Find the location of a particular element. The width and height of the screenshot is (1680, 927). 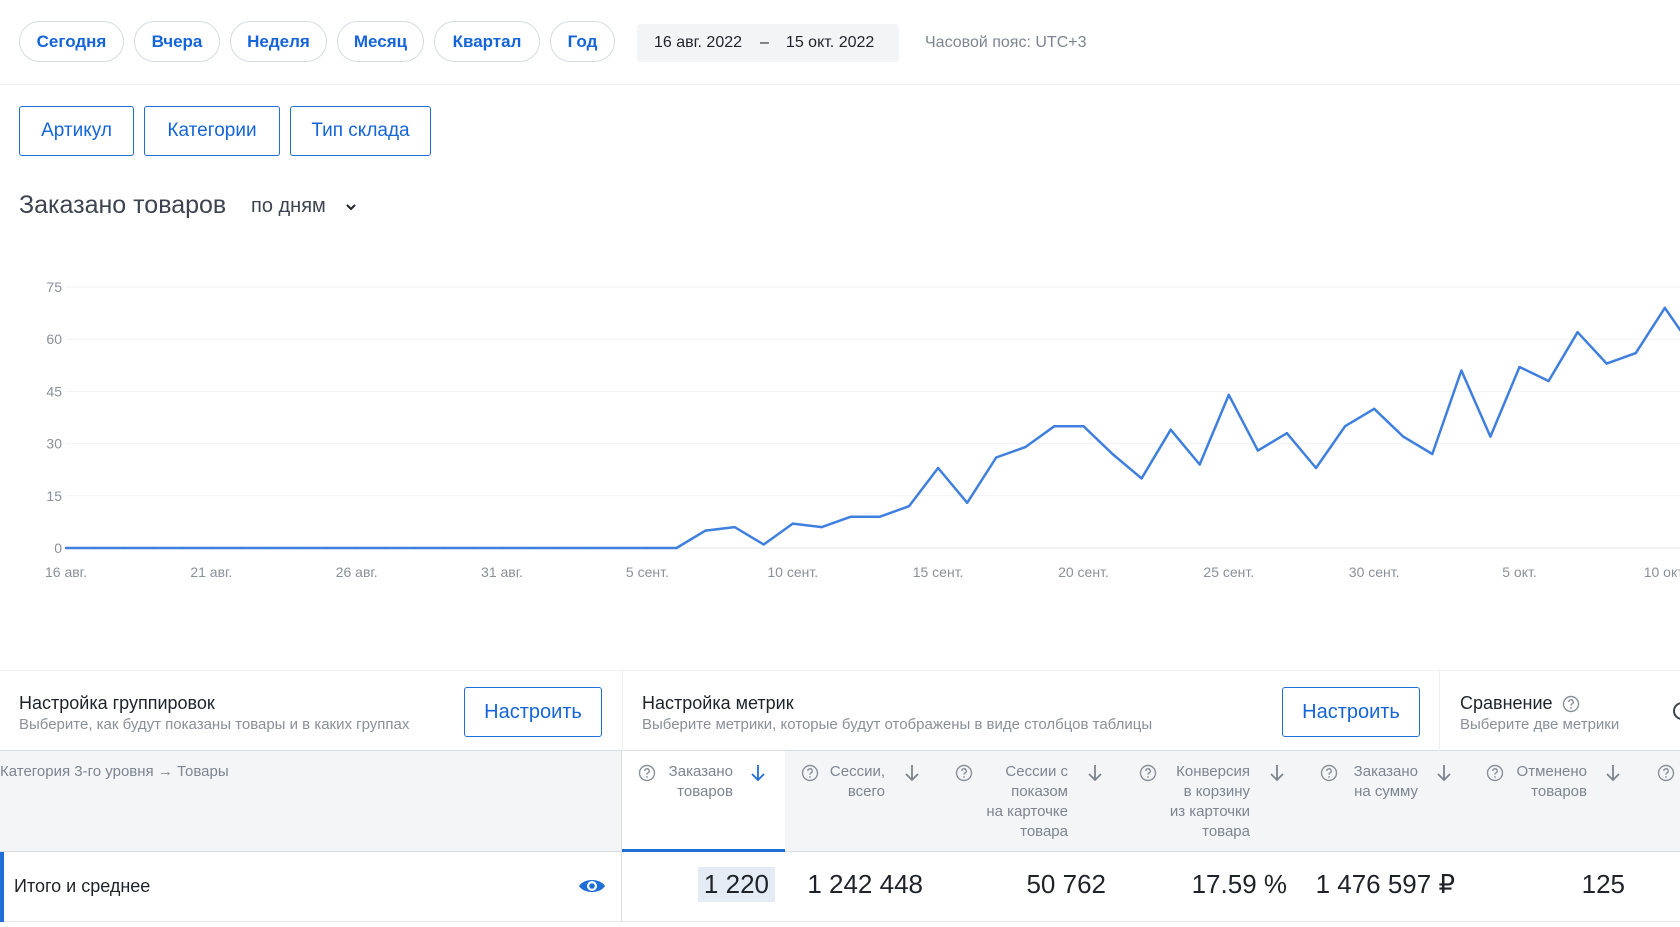

filter-sku-button: Артикул is located at coordinates (76, 131).